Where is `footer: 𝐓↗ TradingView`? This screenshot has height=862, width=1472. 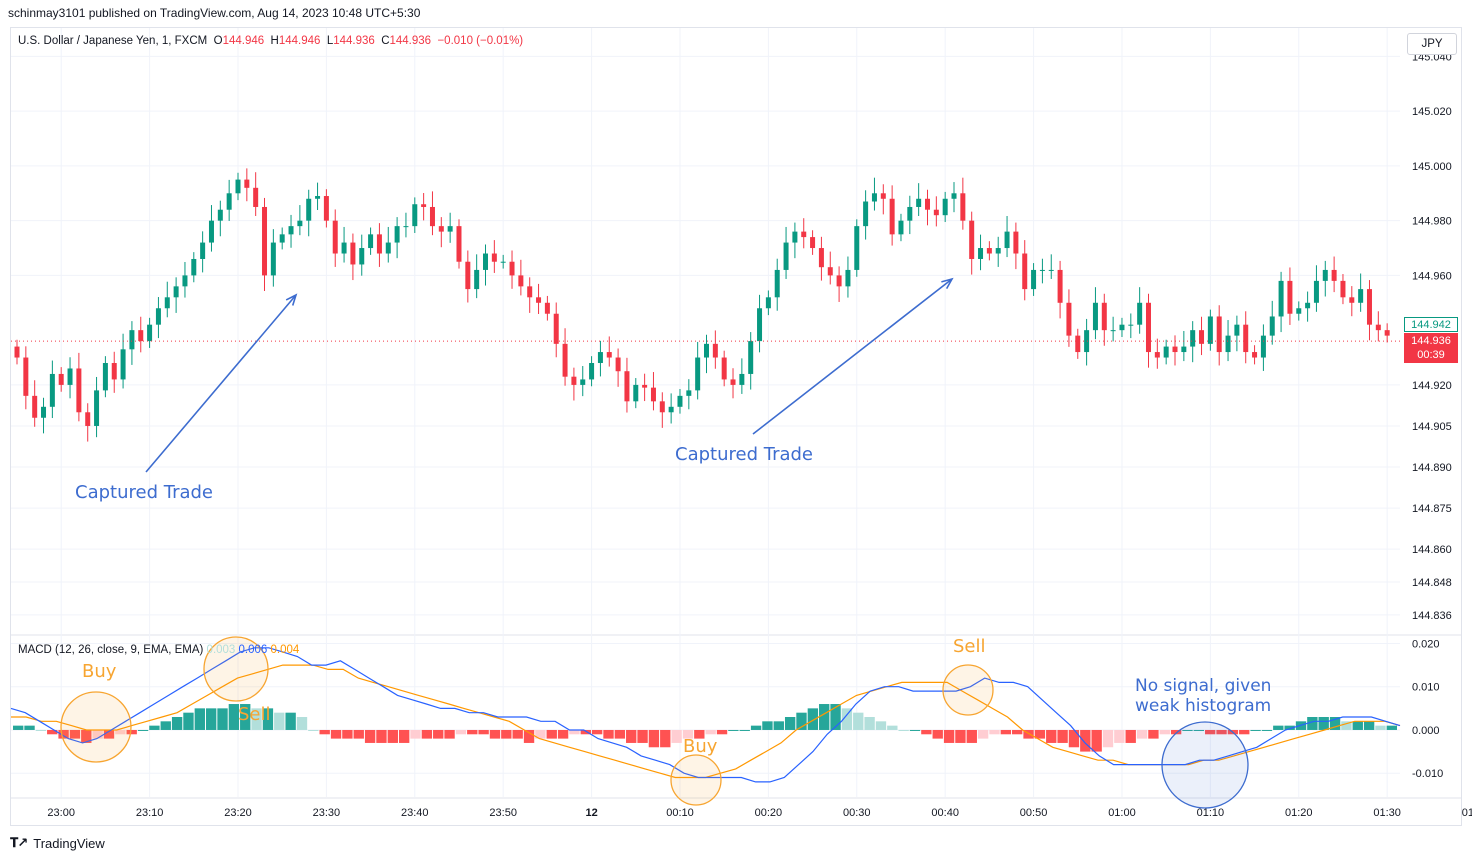
footer: 𝐓↗ TradingView is located at coordinates (57, 843).